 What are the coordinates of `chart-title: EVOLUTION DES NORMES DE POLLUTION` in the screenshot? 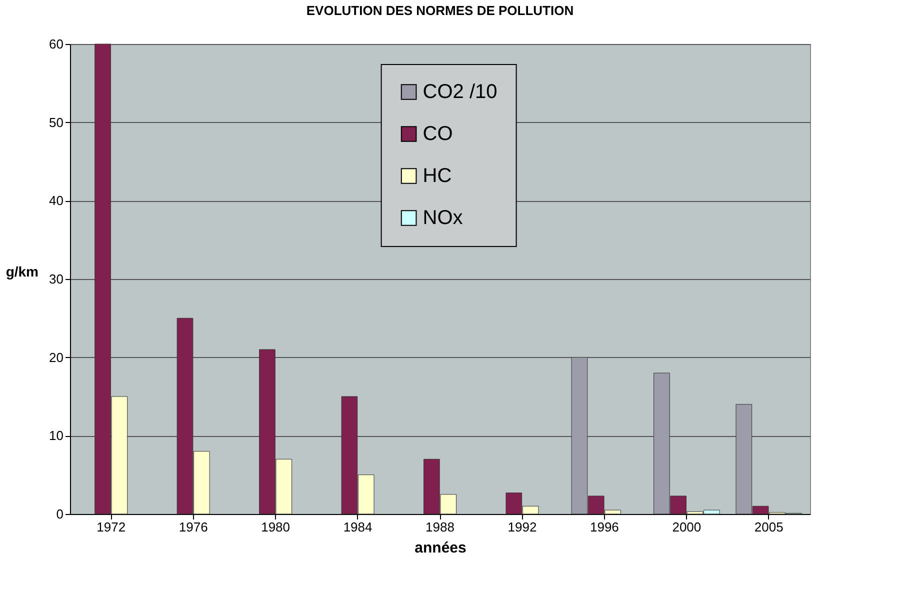 It's located at (440, 10).